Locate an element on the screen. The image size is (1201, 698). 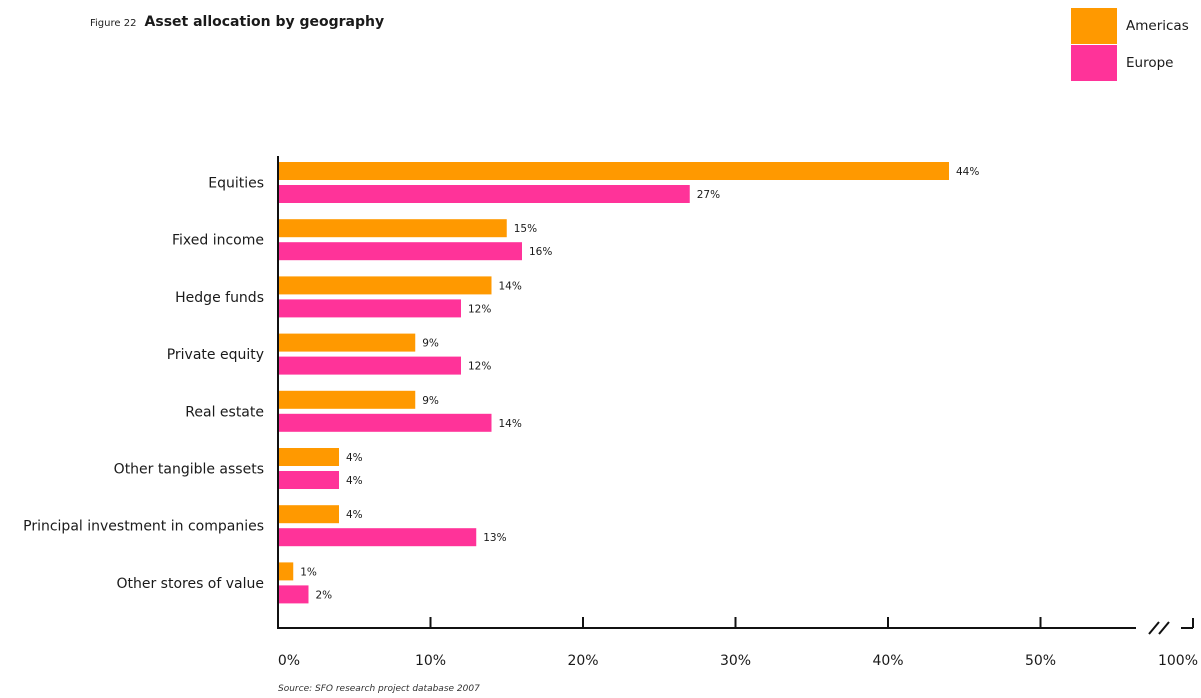
x-tick-label: 20% is located at coordinates (582, 661).